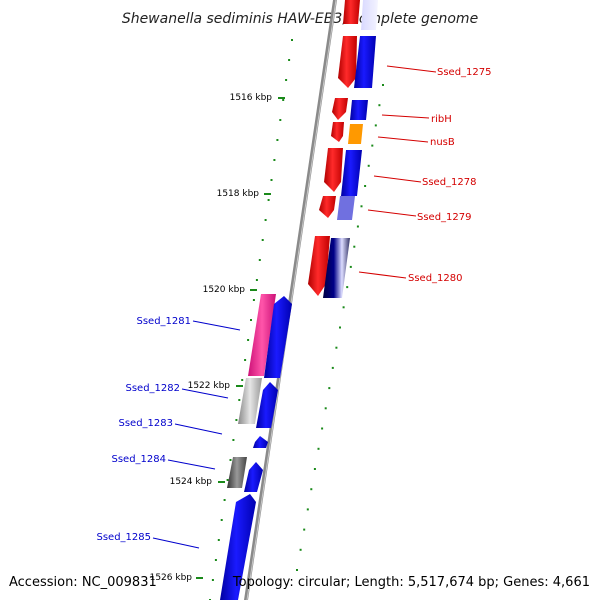 This screenshot has width=600, height=600. I want to click on gene-label-Ssed_1275: Ssed_1275, so click(464, 72).